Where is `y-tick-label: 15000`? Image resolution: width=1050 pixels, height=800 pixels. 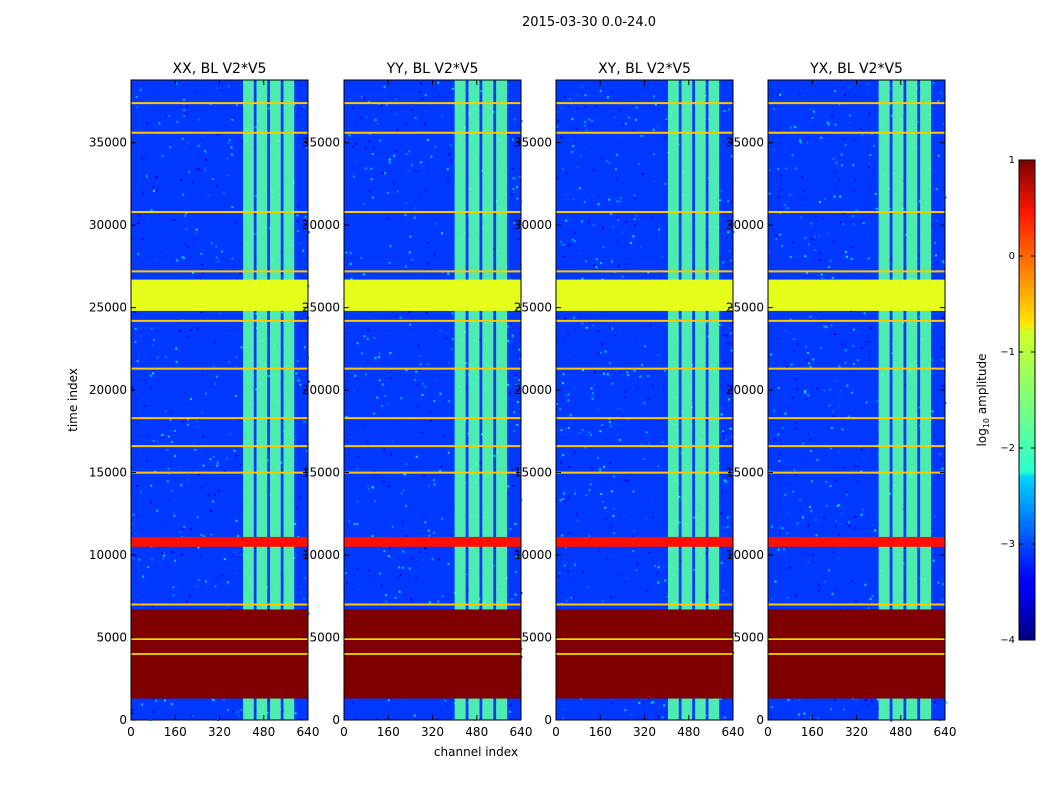
y-tick-label: 15000 is located at coordinates (108, 473).